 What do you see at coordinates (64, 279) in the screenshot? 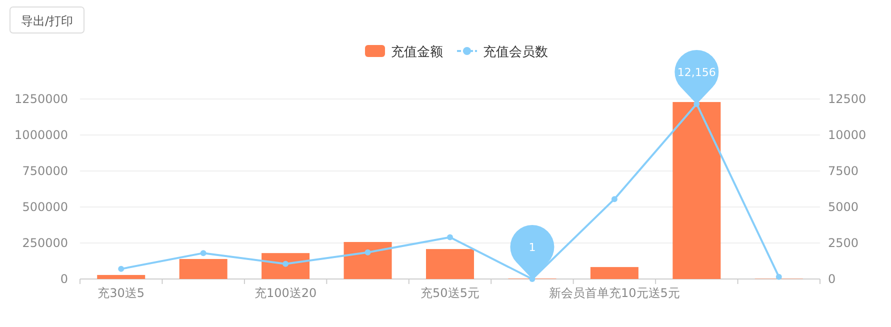
I see `y-tick-label: 0` at bounding box center [64, 279].